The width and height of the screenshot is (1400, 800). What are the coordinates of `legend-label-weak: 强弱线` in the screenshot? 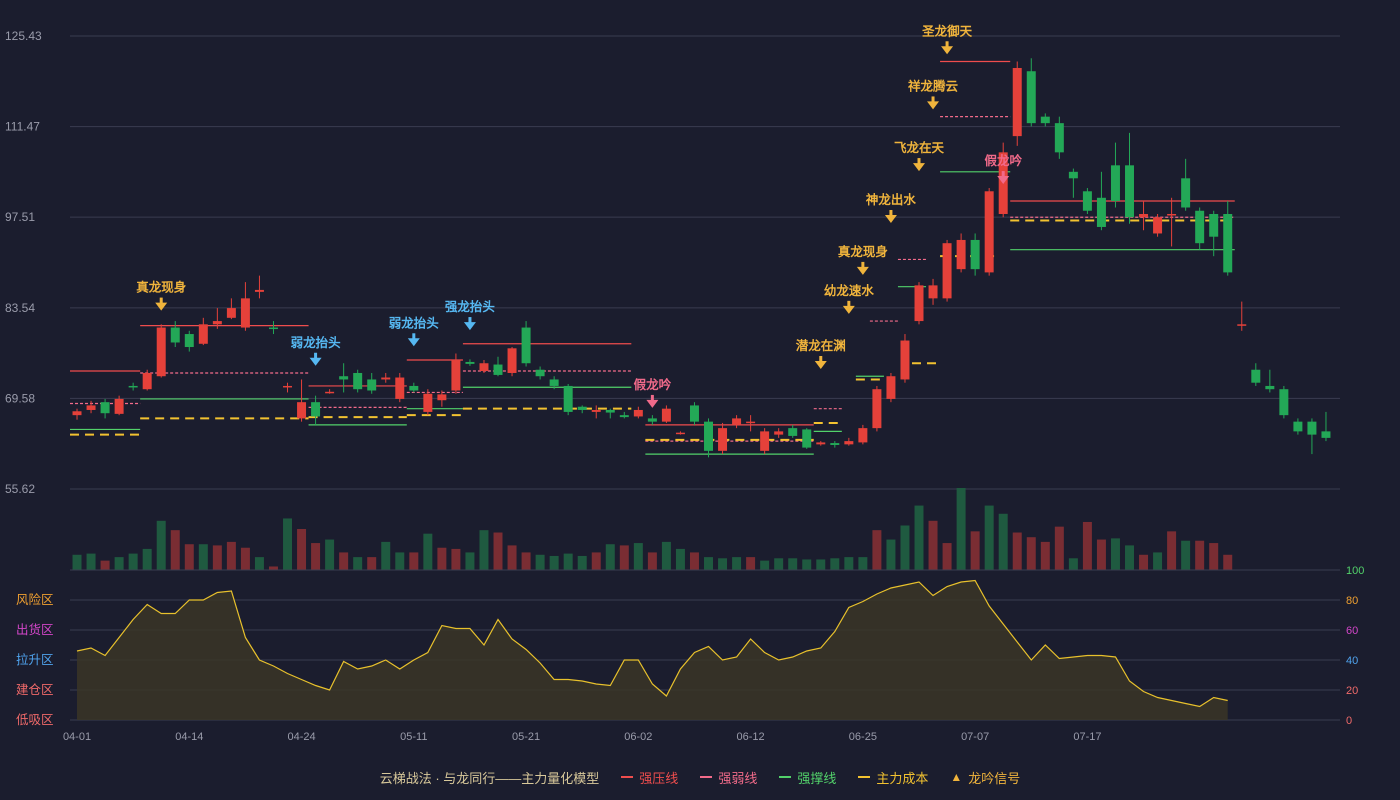 It's located at (738, 778).